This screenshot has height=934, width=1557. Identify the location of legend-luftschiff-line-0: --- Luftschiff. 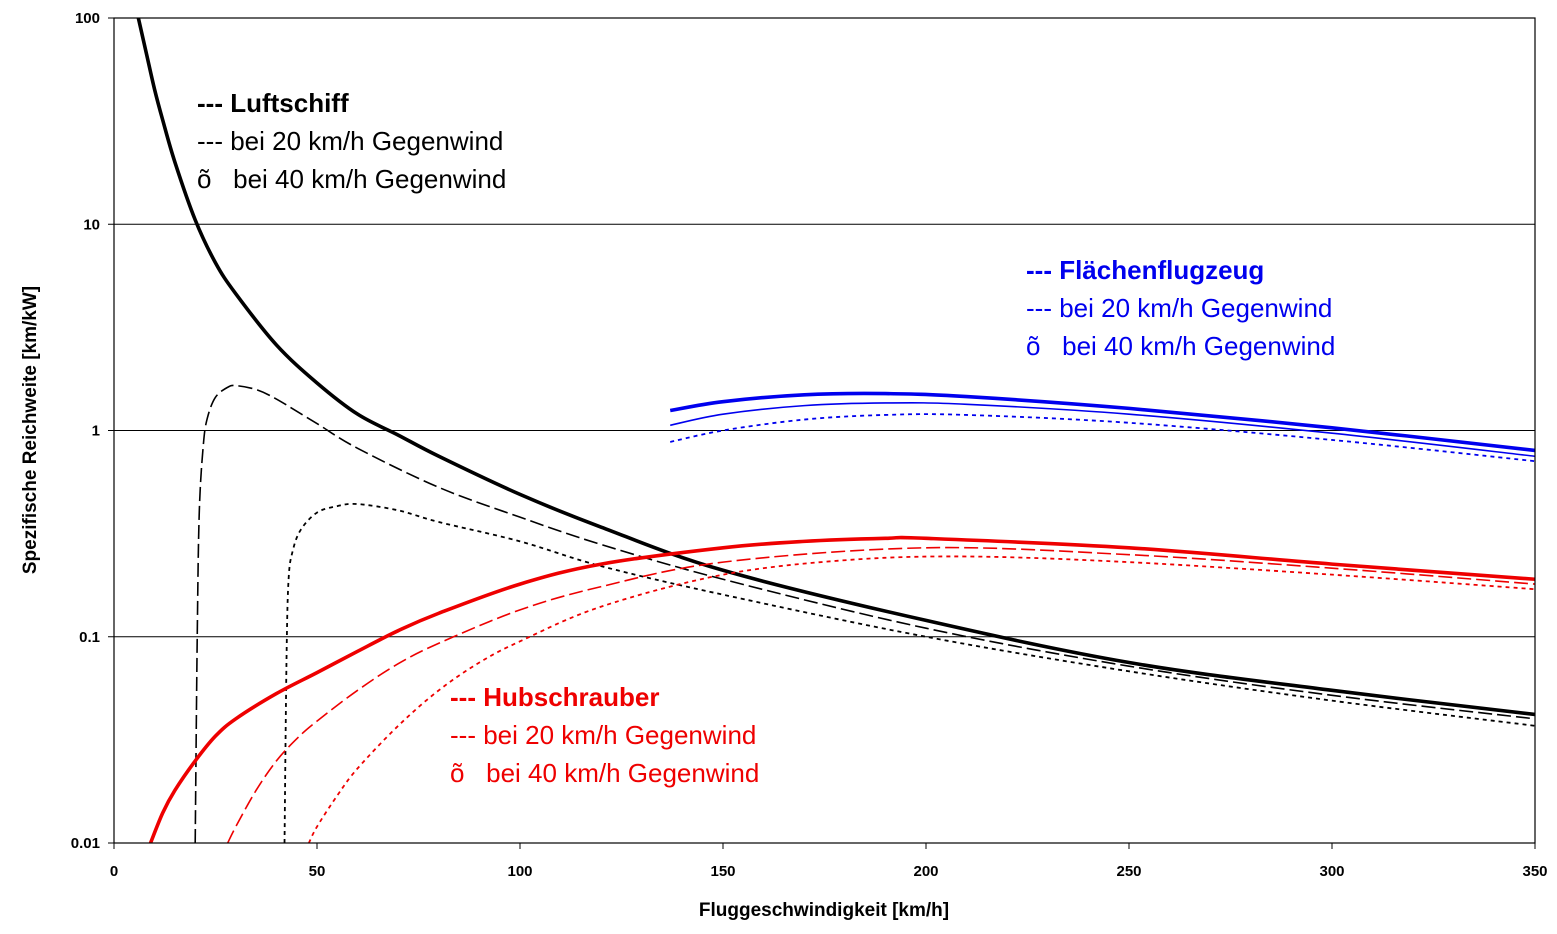
(273, 103).